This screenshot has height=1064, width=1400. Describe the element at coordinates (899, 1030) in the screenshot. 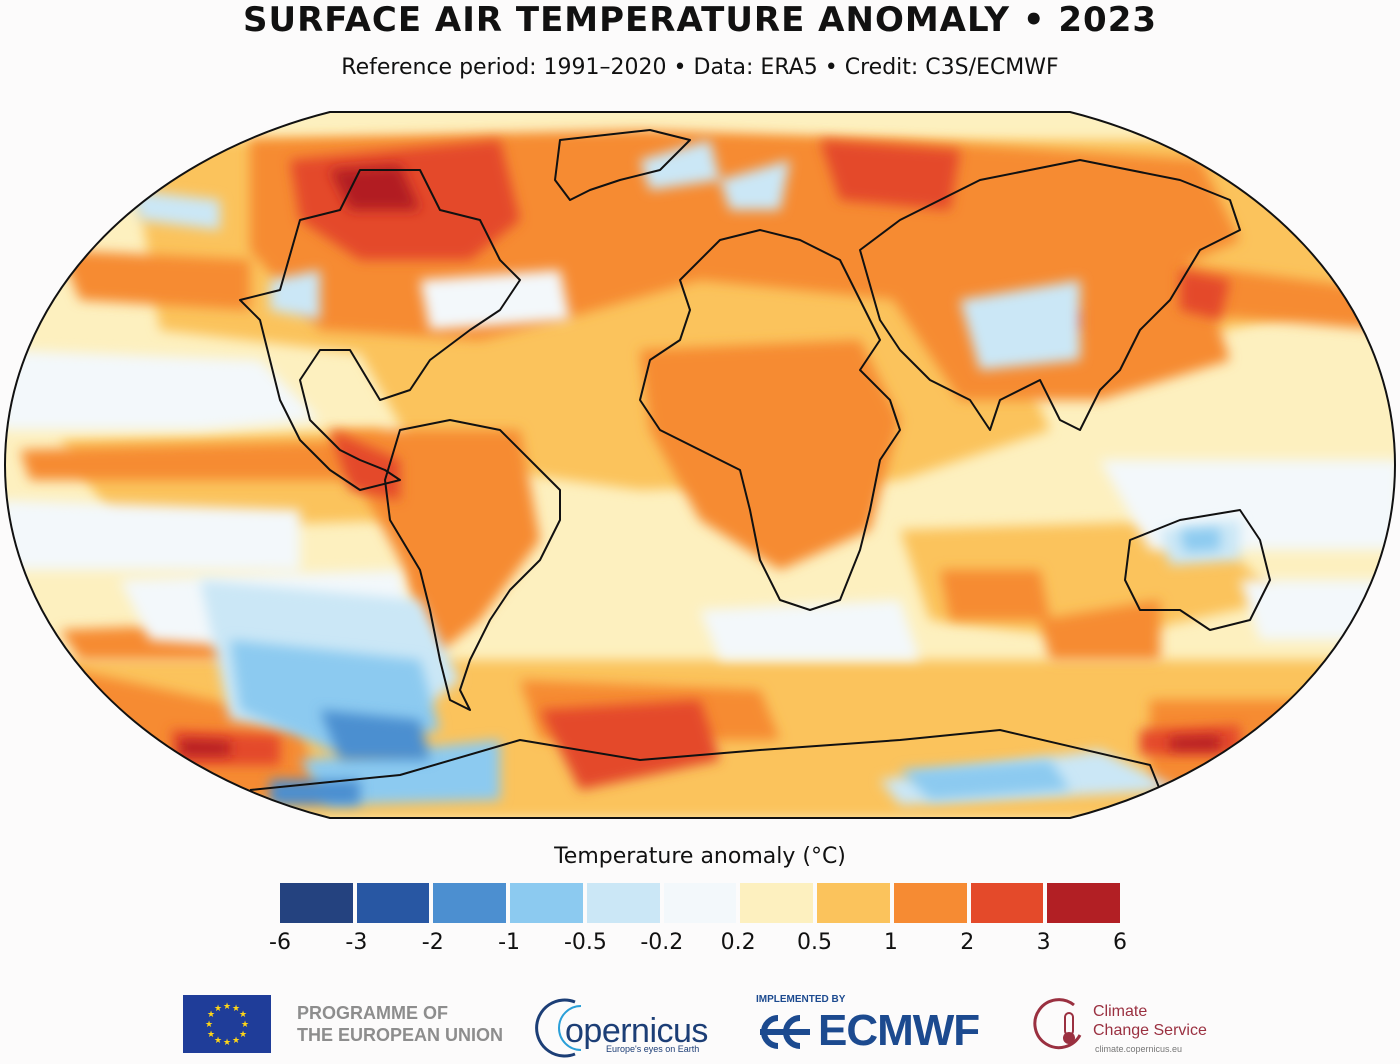

I see `ecmwf-name: ECMWF` at that location.